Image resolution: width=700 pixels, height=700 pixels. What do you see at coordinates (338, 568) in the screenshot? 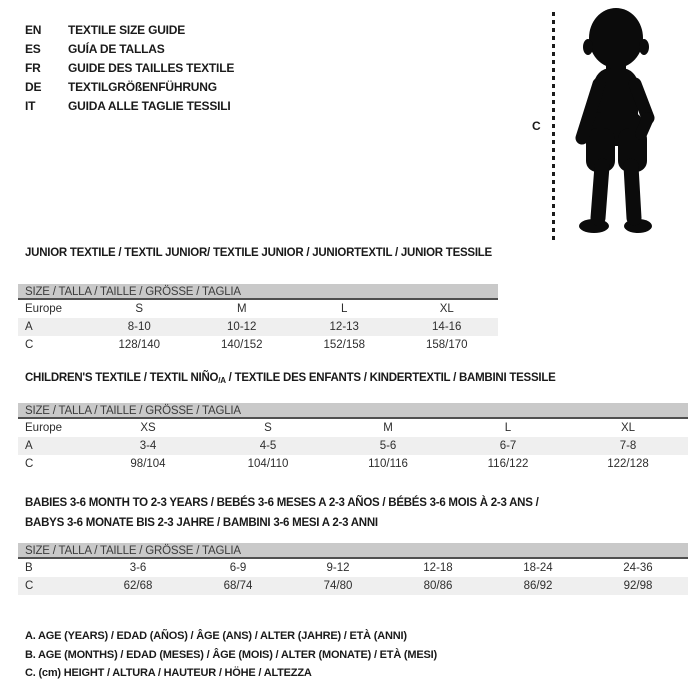
I see `table-cell: 9-12` at bounding box center [338, 568].